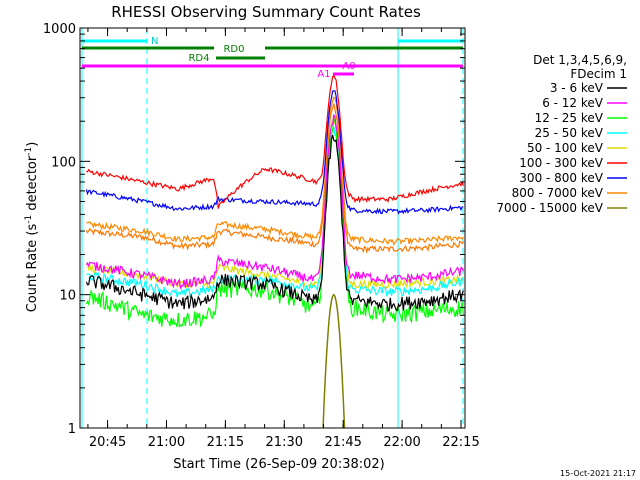 Image resolution: width=640 pixels, height=480 pixels. I want to click on footer-date: 15-Oct-2021 21:17, so click(598, 473).